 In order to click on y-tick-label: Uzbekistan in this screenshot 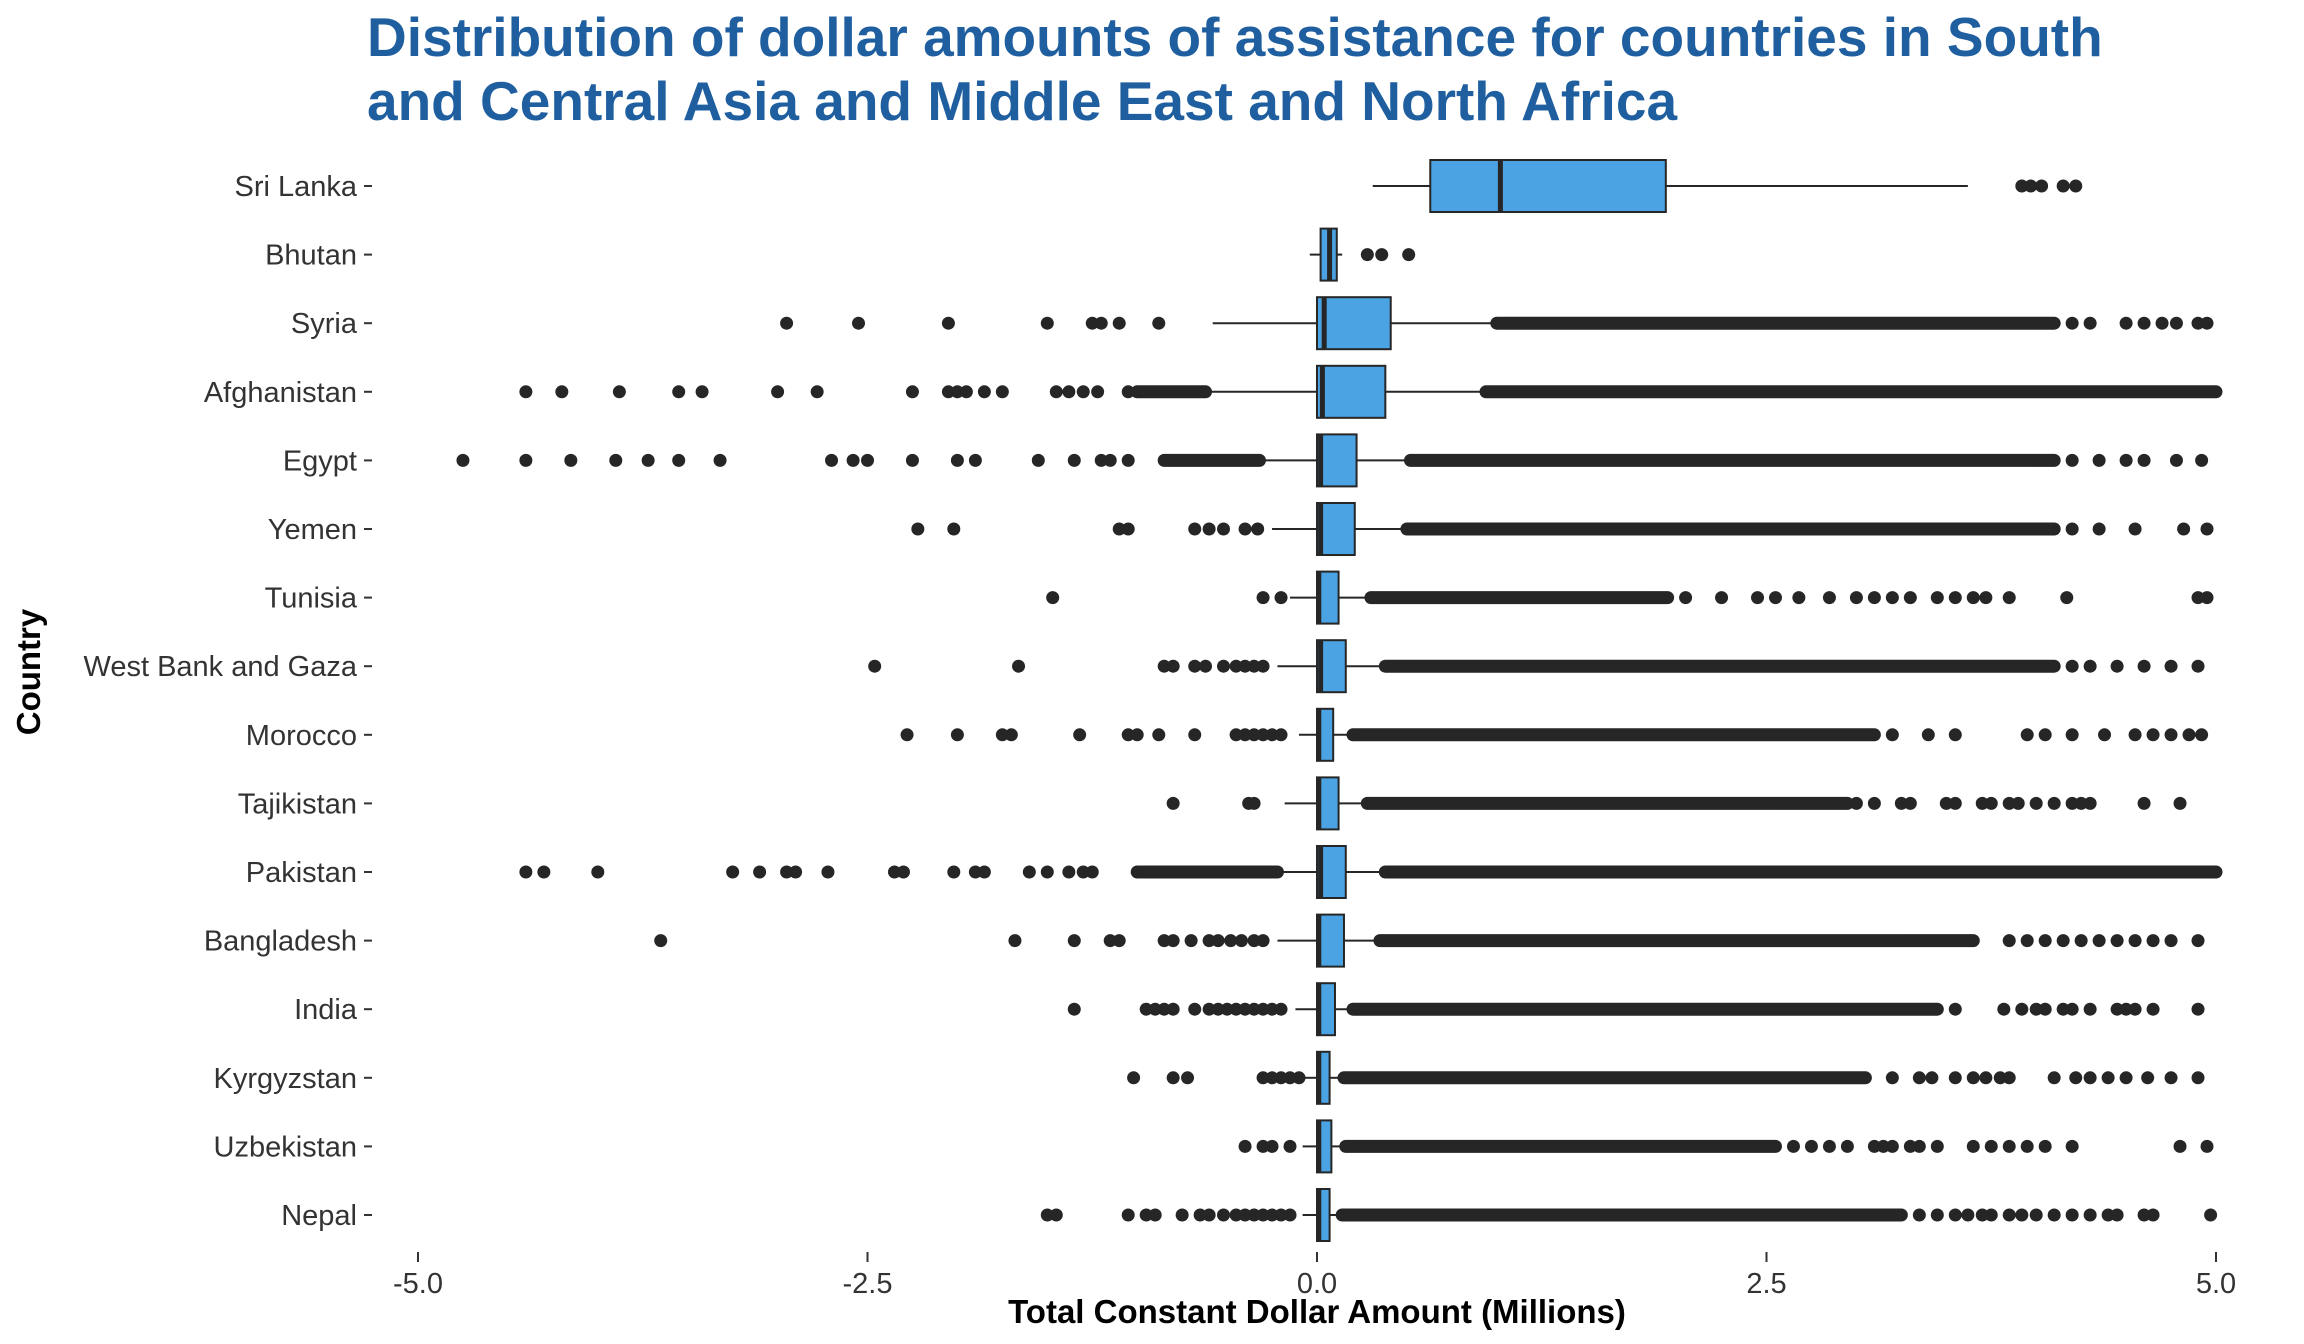, I will do `click(285, 1147)`.